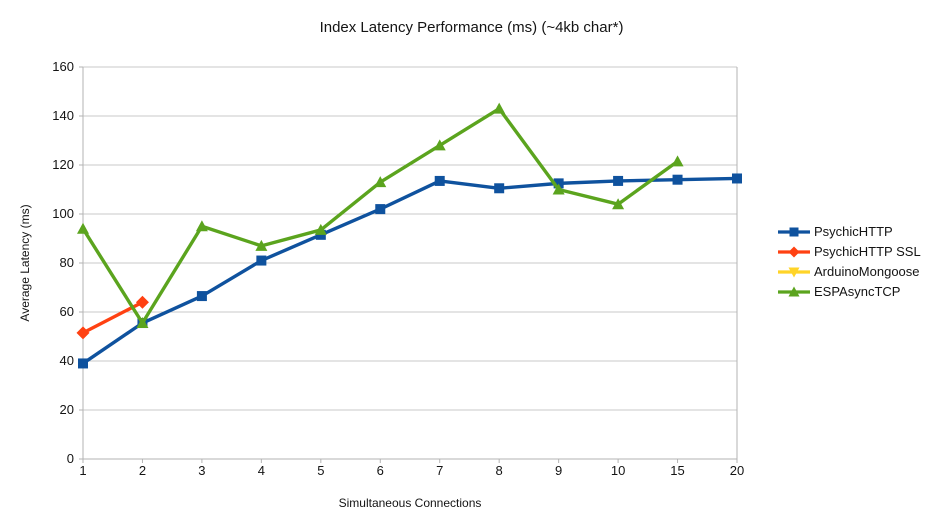  I want to click on x-tick-label: 9, so click(559, 470).